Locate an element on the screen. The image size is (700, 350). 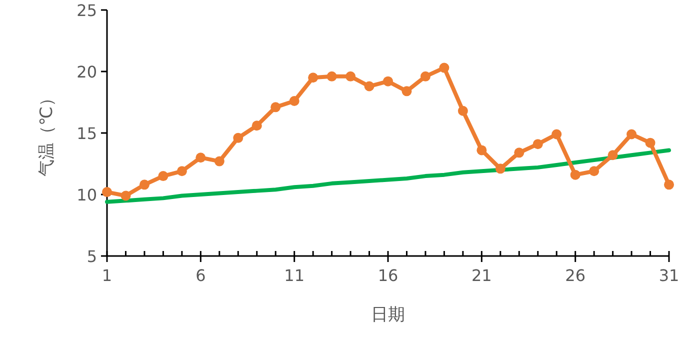
y-axis-title: 气温（℃） is located at coordinates (47, 133).